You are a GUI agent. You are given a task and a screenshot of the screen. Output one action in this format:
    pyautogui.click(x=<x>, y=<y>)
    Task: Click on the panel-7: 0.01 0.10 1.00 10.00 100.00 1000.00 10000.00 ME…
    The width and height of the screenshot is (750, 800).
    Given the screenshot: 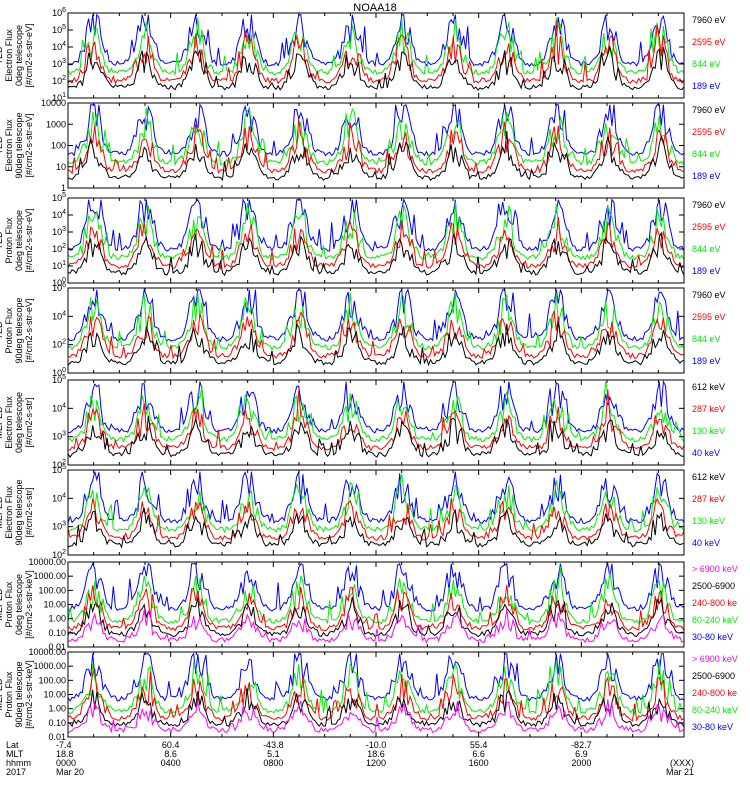 What is the action you would take?
    pyautogui.click(x=369, y=604)
    